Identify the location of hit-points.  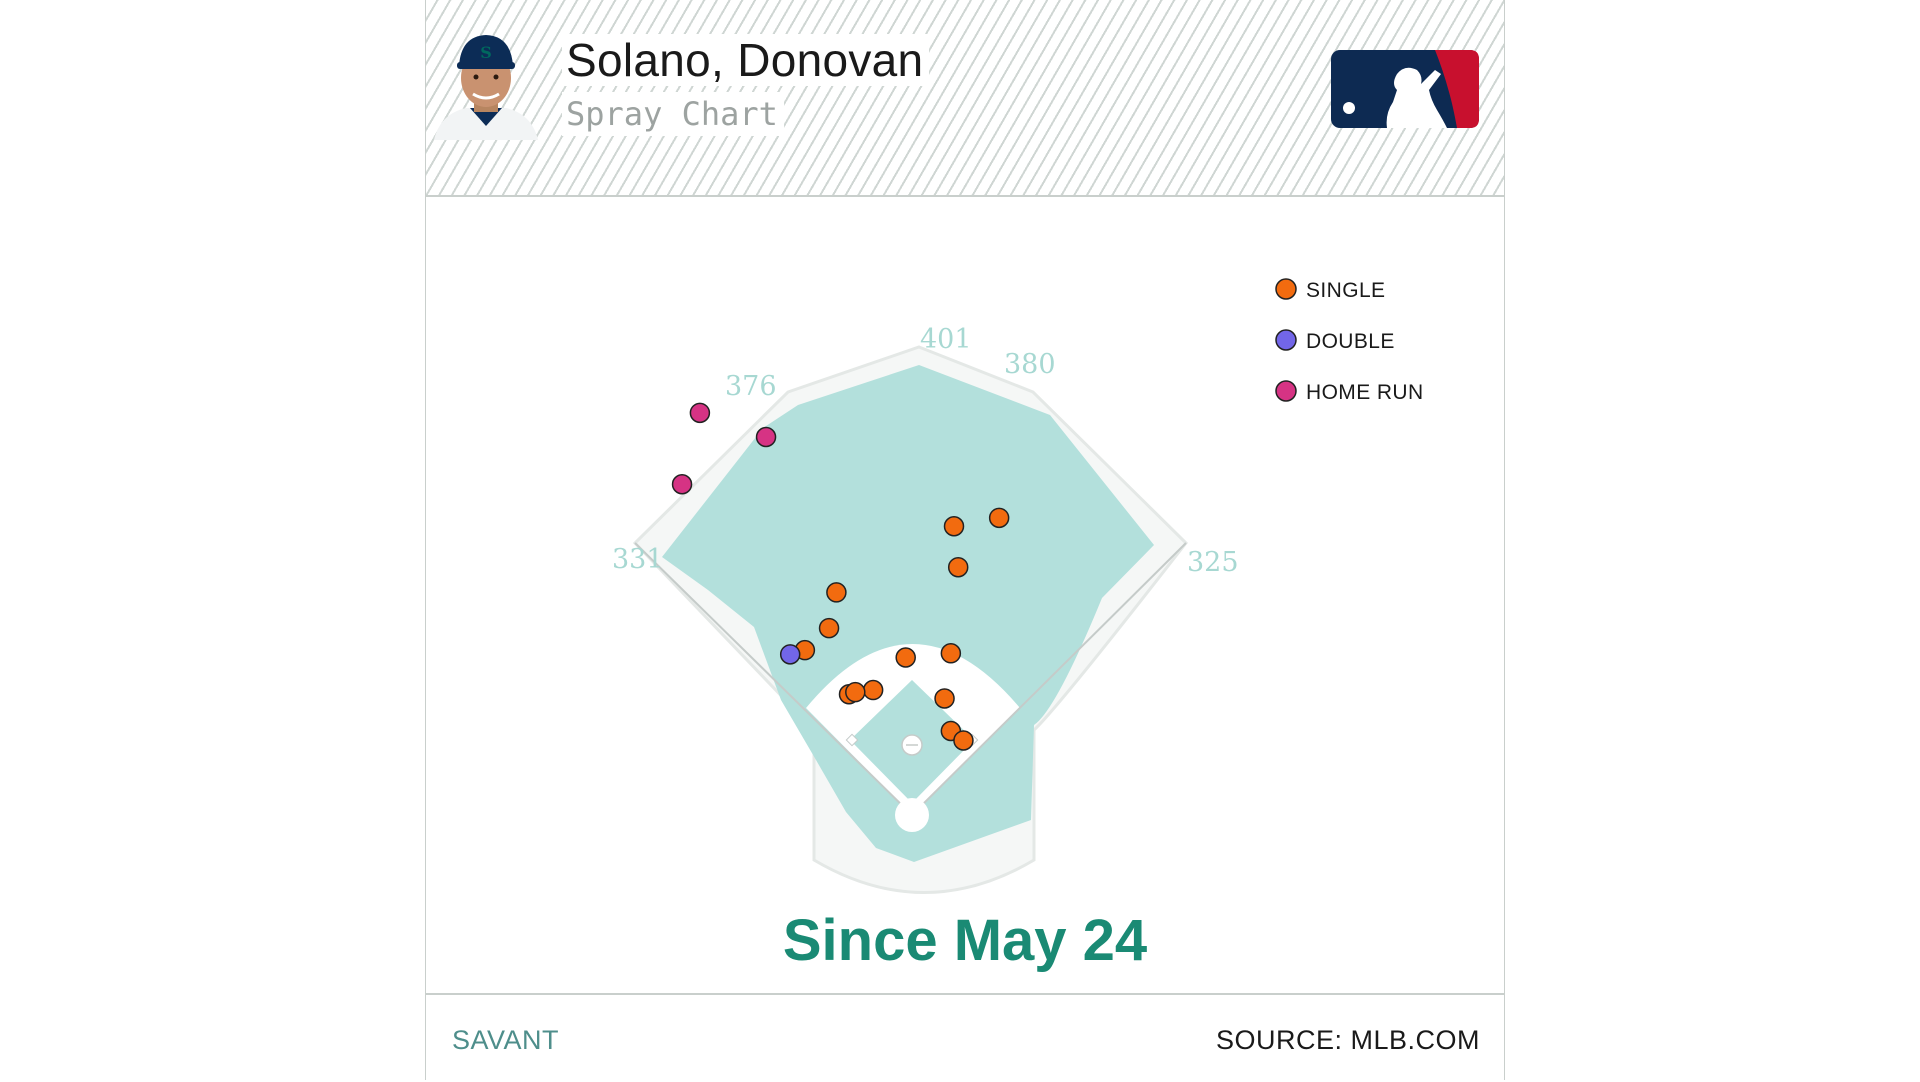
(840, 576).